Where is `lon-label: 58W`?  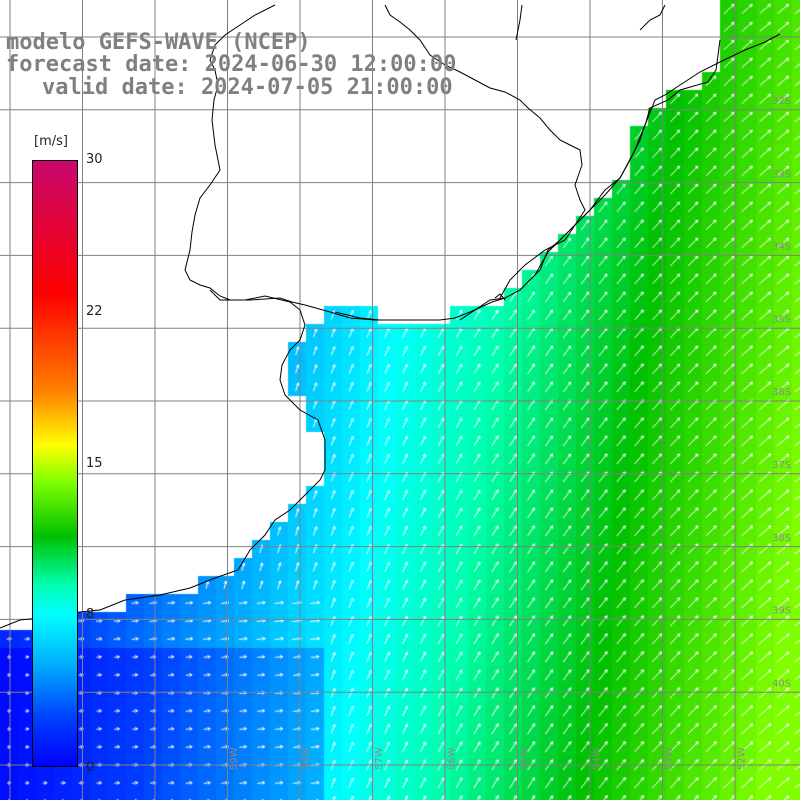 lon-label: 58W is located at coordinates (307, 758).